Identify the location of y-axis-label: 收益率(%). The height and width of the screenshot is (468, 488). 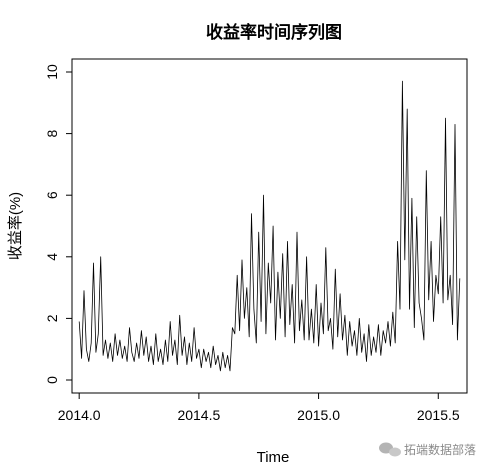
(15, 226).